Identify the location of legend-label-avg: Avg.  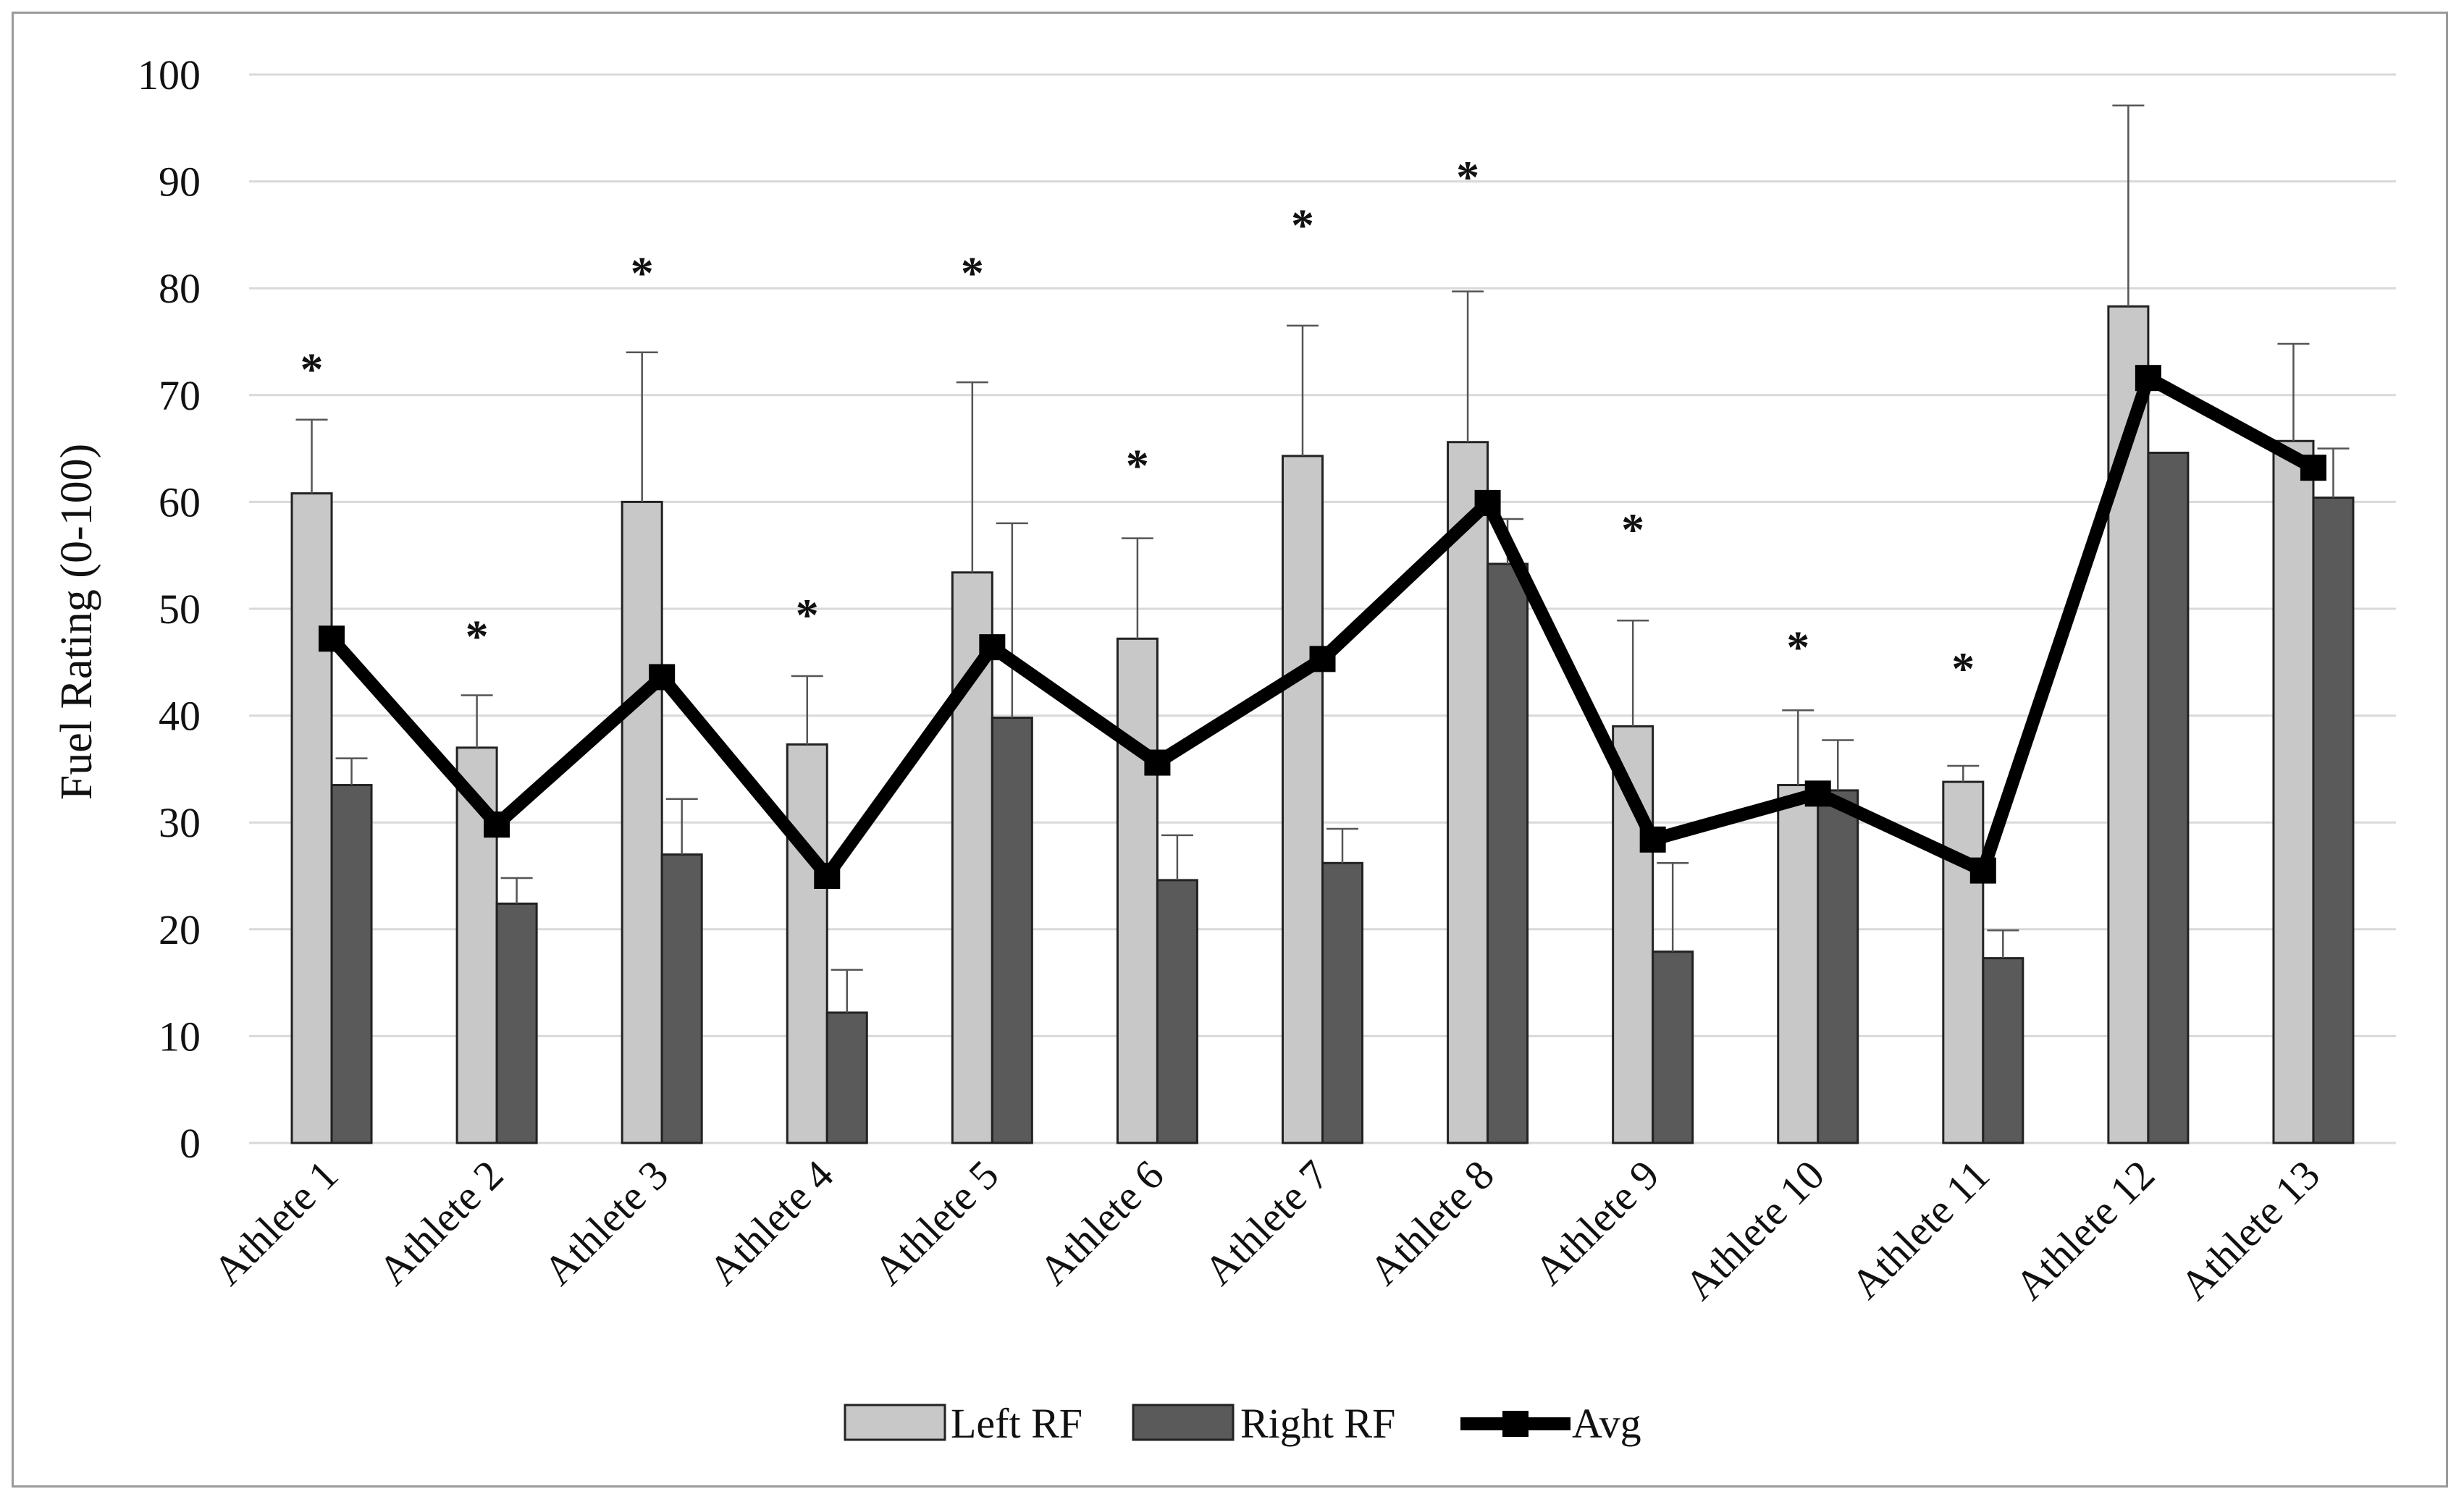
(1606, 1423).